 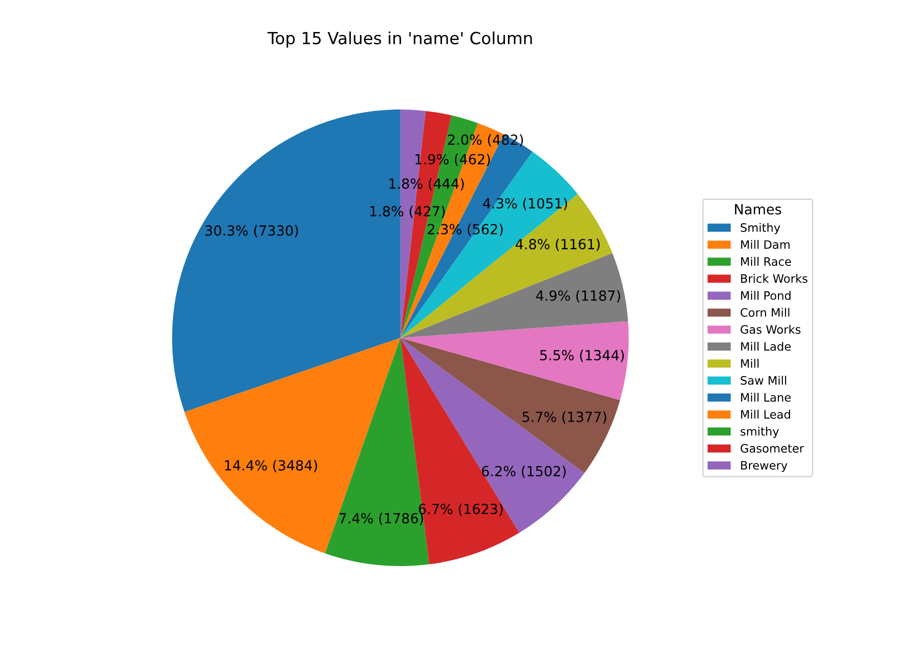 I want to click on legend-label: Gas Works, so click(x=770, y=329).